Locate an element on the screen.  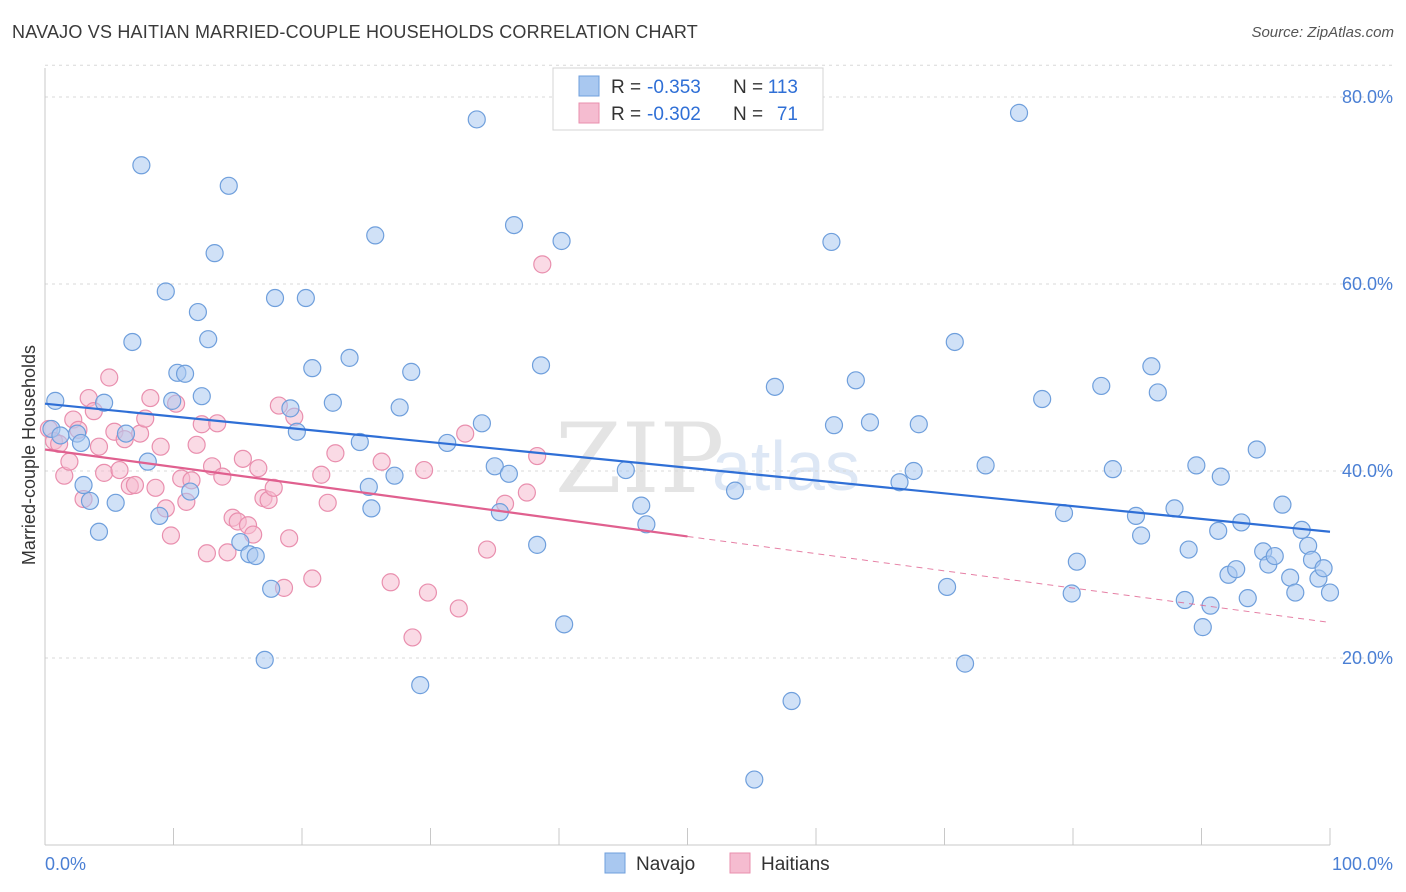
navajo-trendline is located at coordinates (687, 467).